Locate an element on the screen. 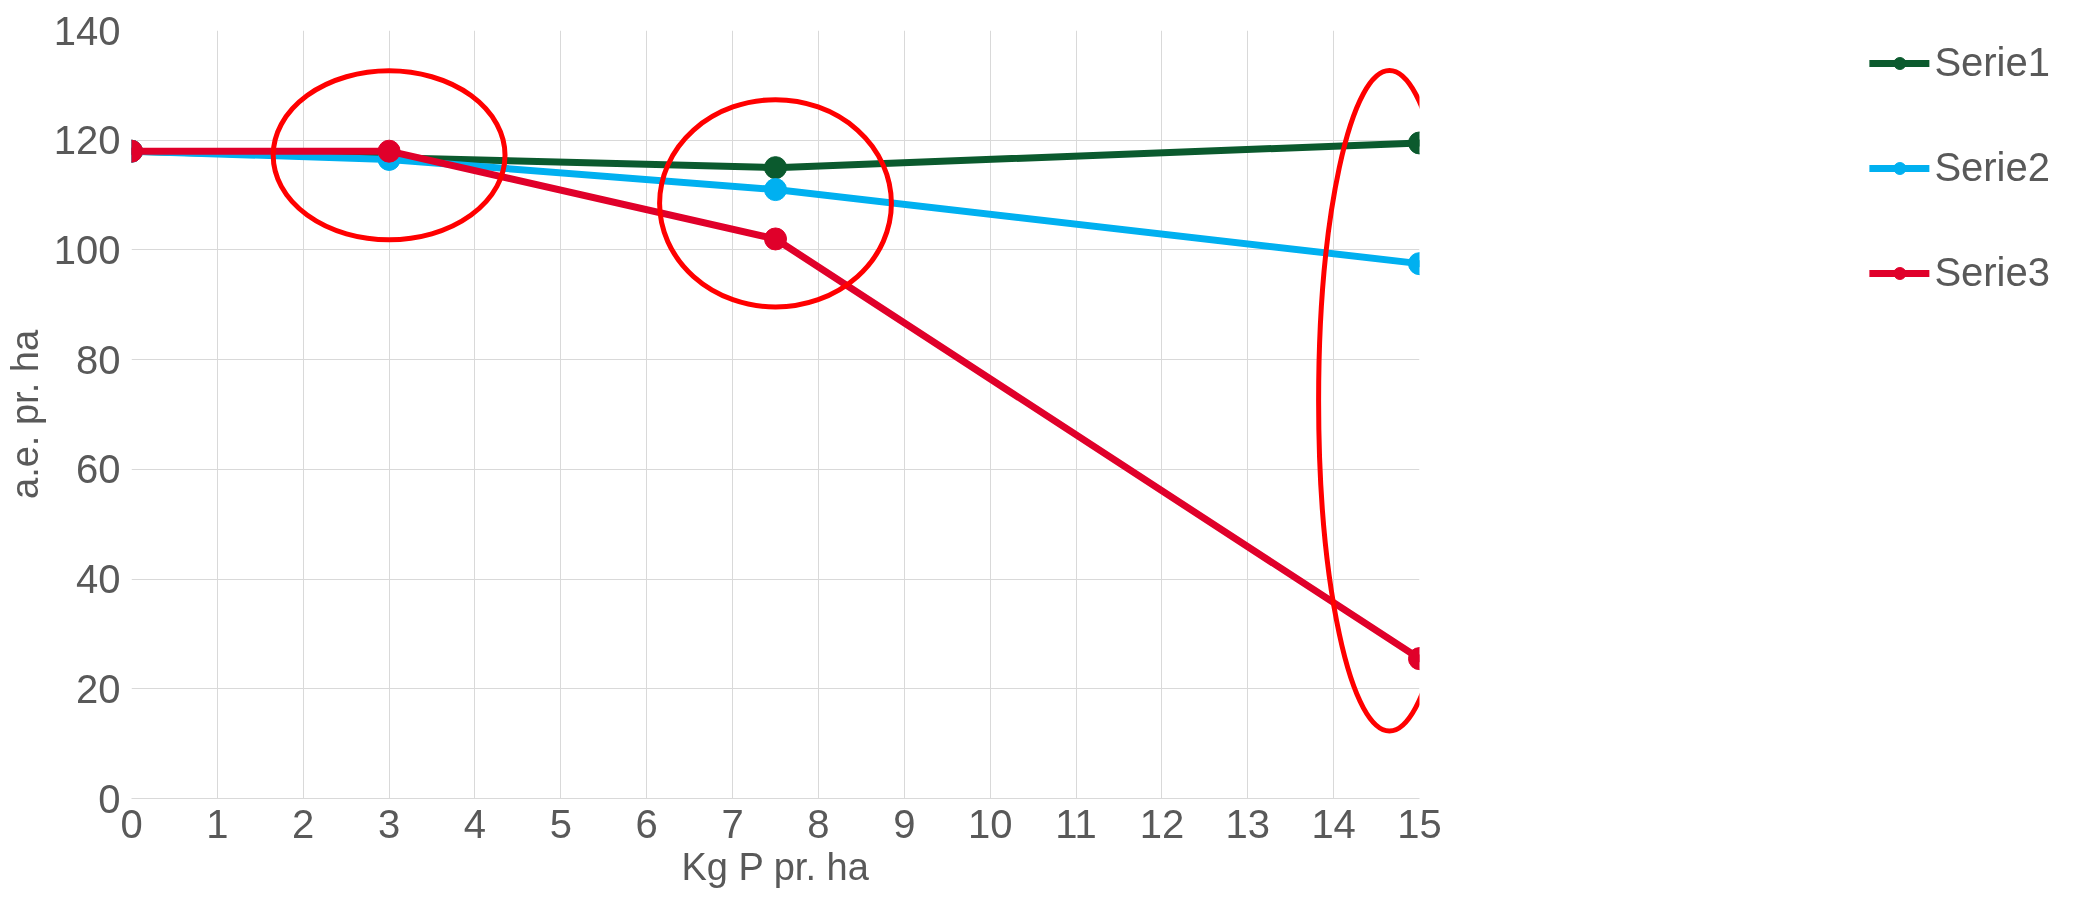 The image size is (2080, 901). y-tick-label: 140 is located at coordinates (87, 30).